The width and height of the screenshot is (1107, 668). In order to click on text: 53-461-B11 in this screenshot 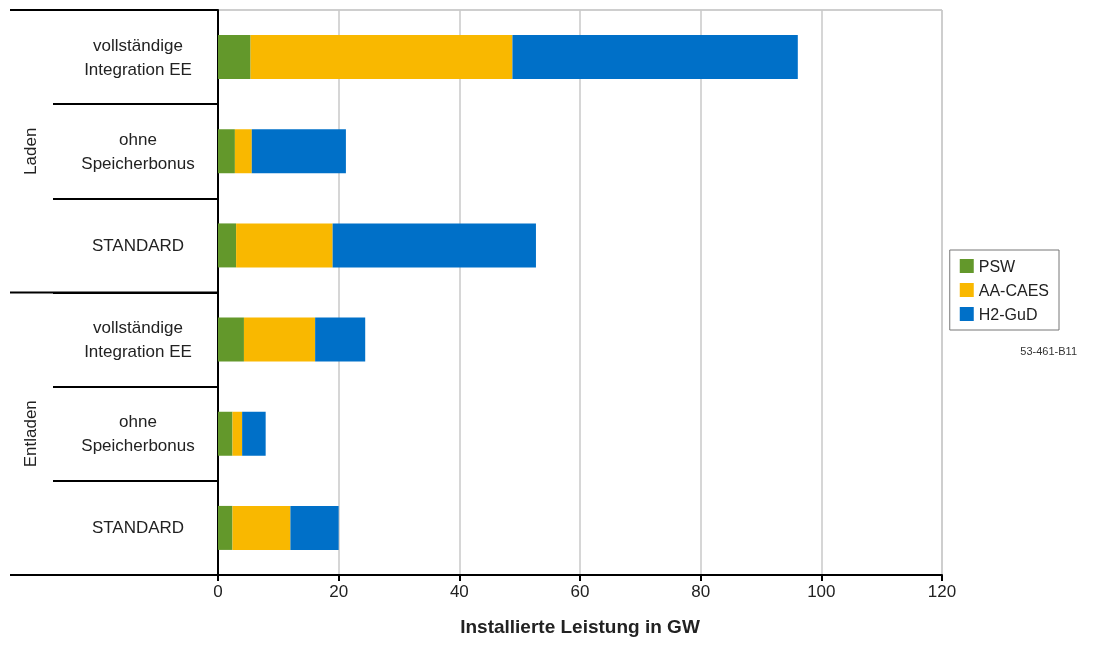, I will do `click(1048, 350)`.